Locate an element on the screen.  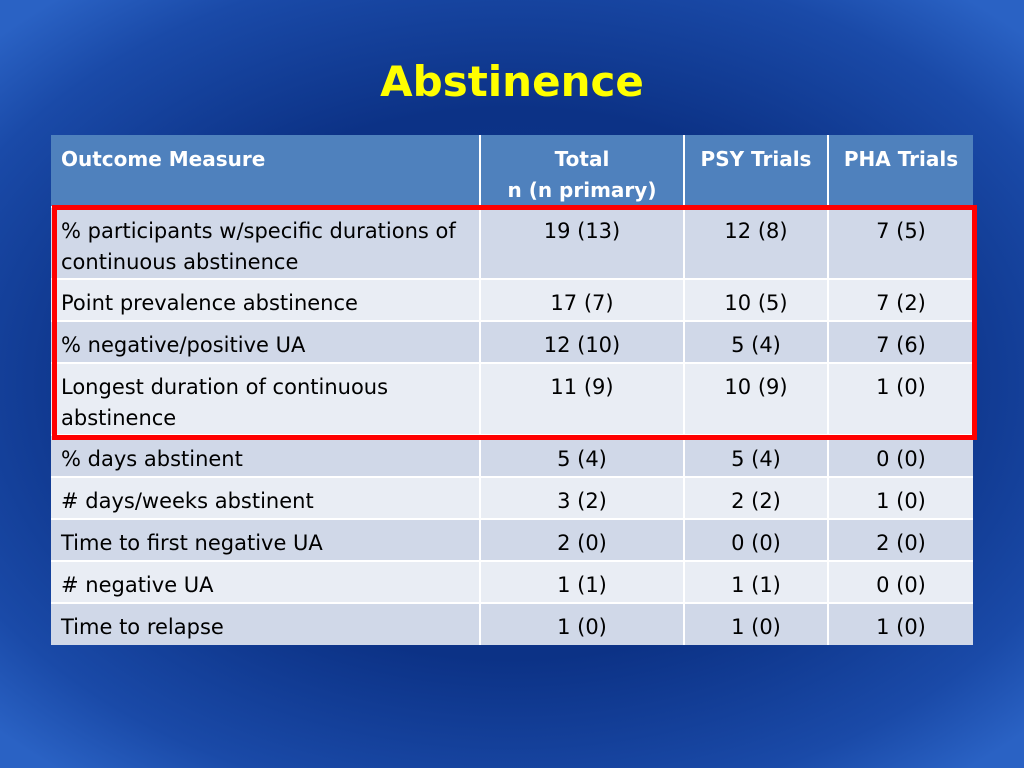
cell-psy: 10 (5) is located at coordinates (756, 299).